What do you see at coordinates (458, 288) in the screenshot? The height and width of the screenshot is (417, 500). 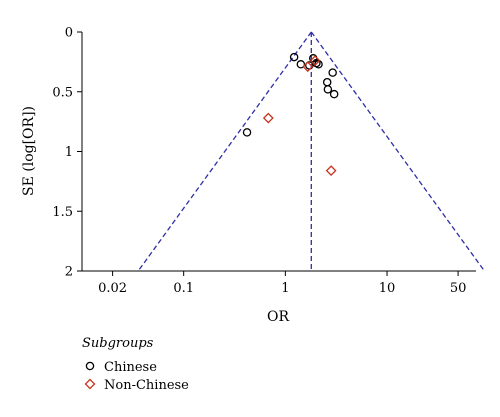 I see `x-tick-label: 50` at bounding box center [458, 288].